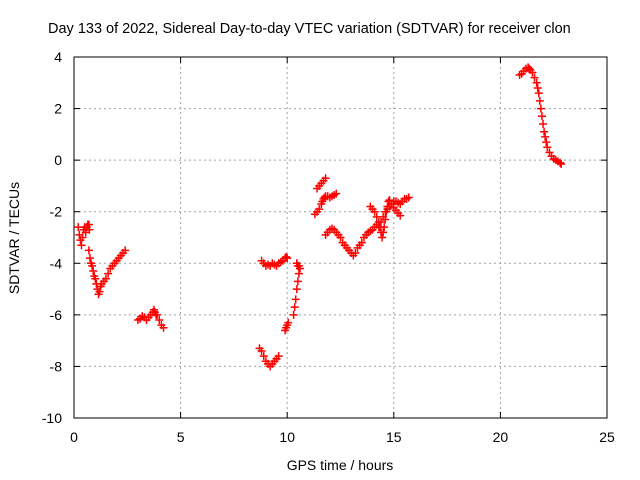 The width and height of the screenshot is (640, 480). What do you see at coordinates (340, 465) in the screenshot?
I see `x-axis-label: GPS time / hours` at bounding box center [340, 465].